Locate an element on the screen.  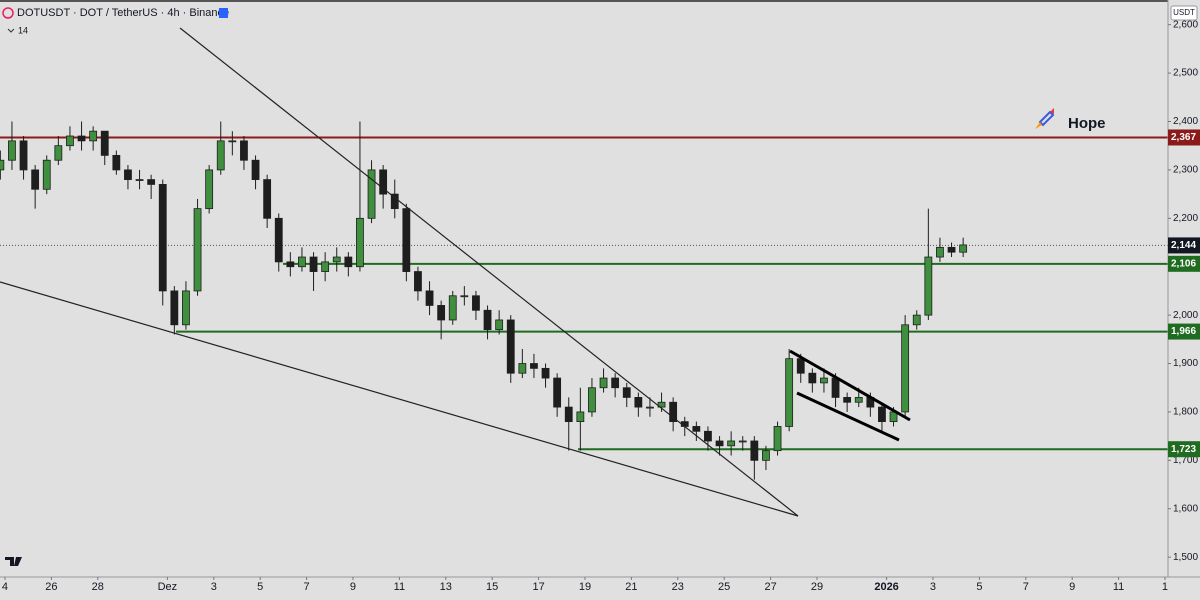
y-tick-label: 2,300 is located at coordinates (1185, 170).